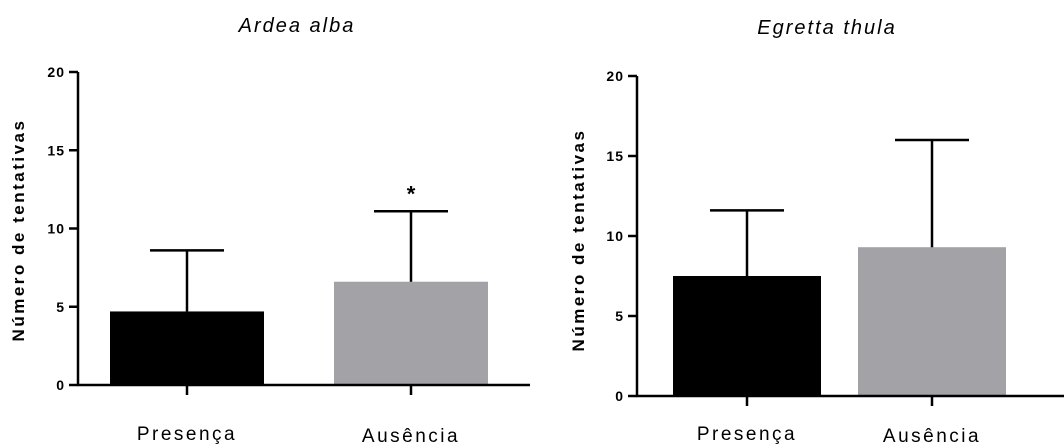 This screenshot has width=1064, height=445. What do you see at coordinates (411, 193) in the screenshot?
I see `significance-marker: *` at bounding box center [411, 193].